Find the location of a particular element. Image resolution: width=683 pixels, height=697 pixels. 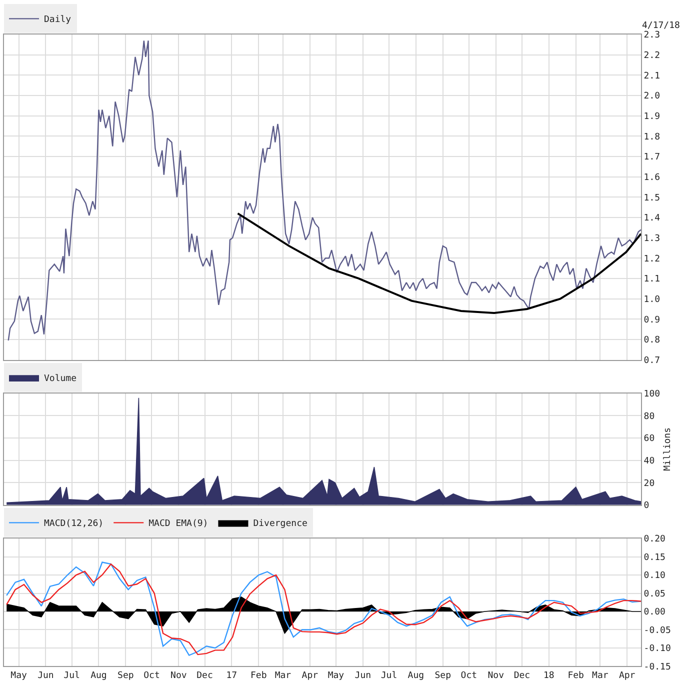

y-tick-label: 1.8 is located at coordinates (652, 137).